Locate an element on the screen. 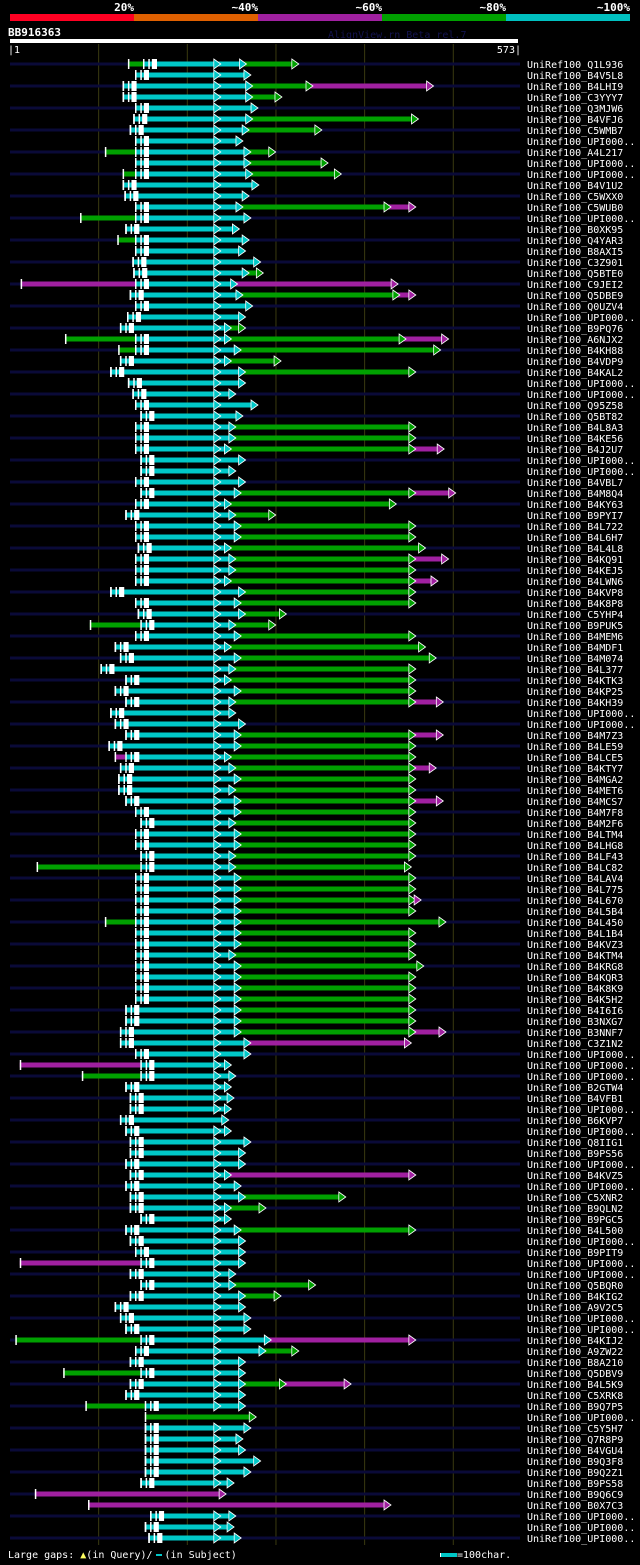 Image resolution: width=640 pixels, height=1565 pixels. hit-row: UniRef100_B4KAL2 is located at coordinates (316, 373).